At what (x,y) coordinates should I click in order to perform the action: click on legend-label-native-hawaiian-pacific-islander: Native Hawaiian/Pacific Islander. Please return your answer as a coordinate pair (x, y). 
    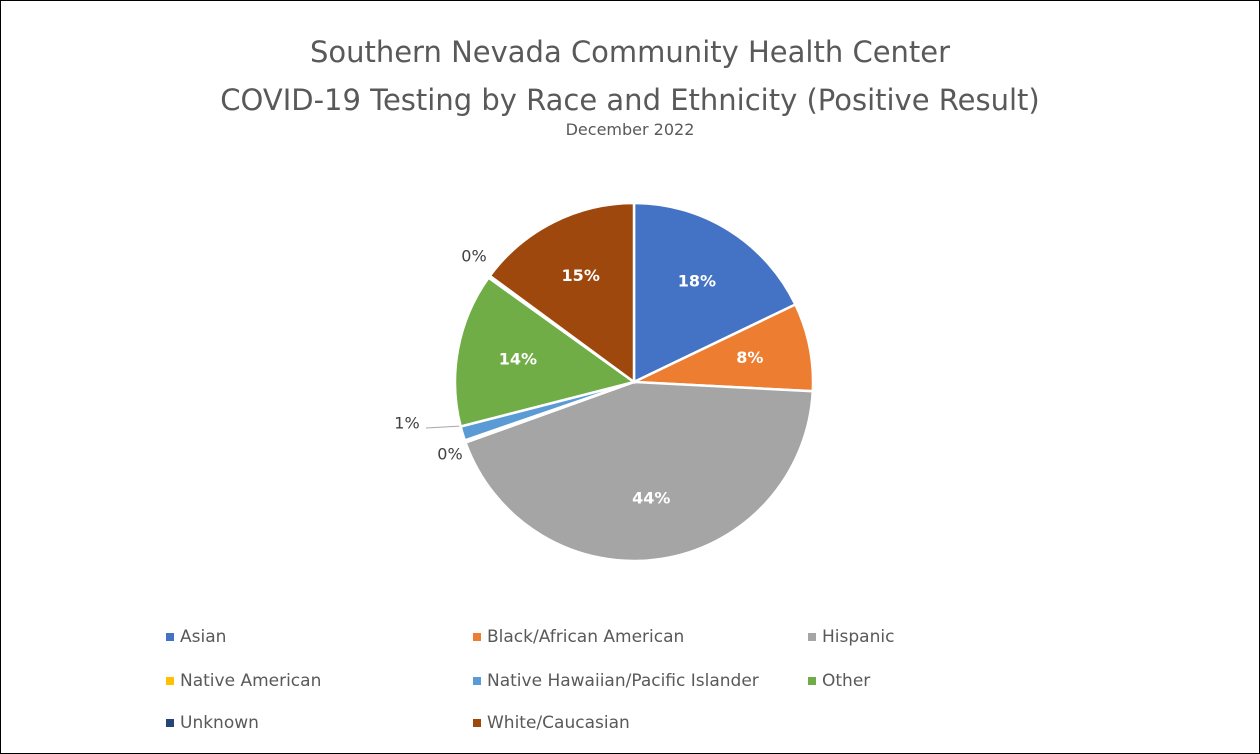
    Looking at the image, I should click on (623, 681).